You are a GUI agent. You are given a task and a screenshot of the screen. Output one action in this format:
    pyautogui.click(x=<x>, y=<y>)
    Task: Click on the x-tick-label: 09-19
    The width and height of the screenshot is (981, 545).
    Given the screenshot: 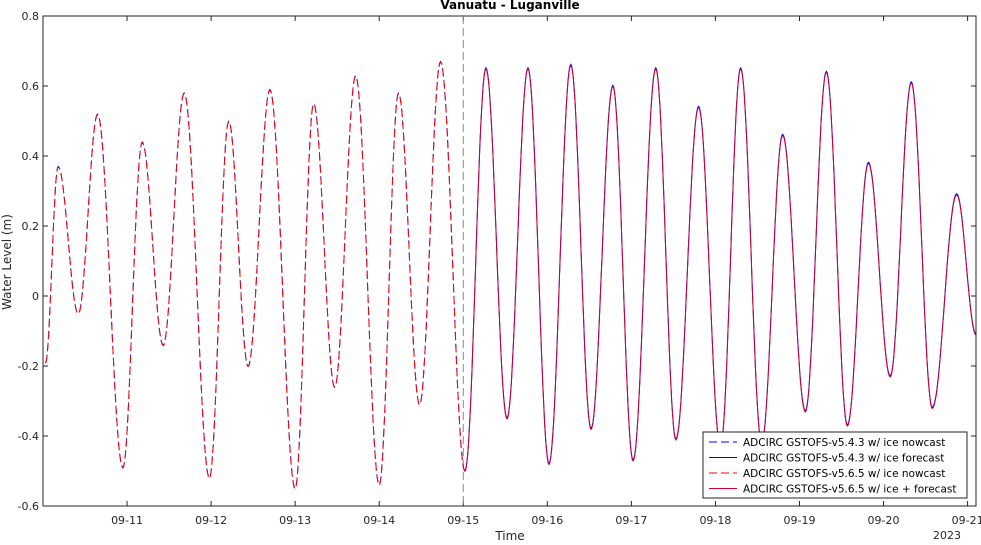 What is the action you would take?
    pyautogui.click(x=800, y=520)
    